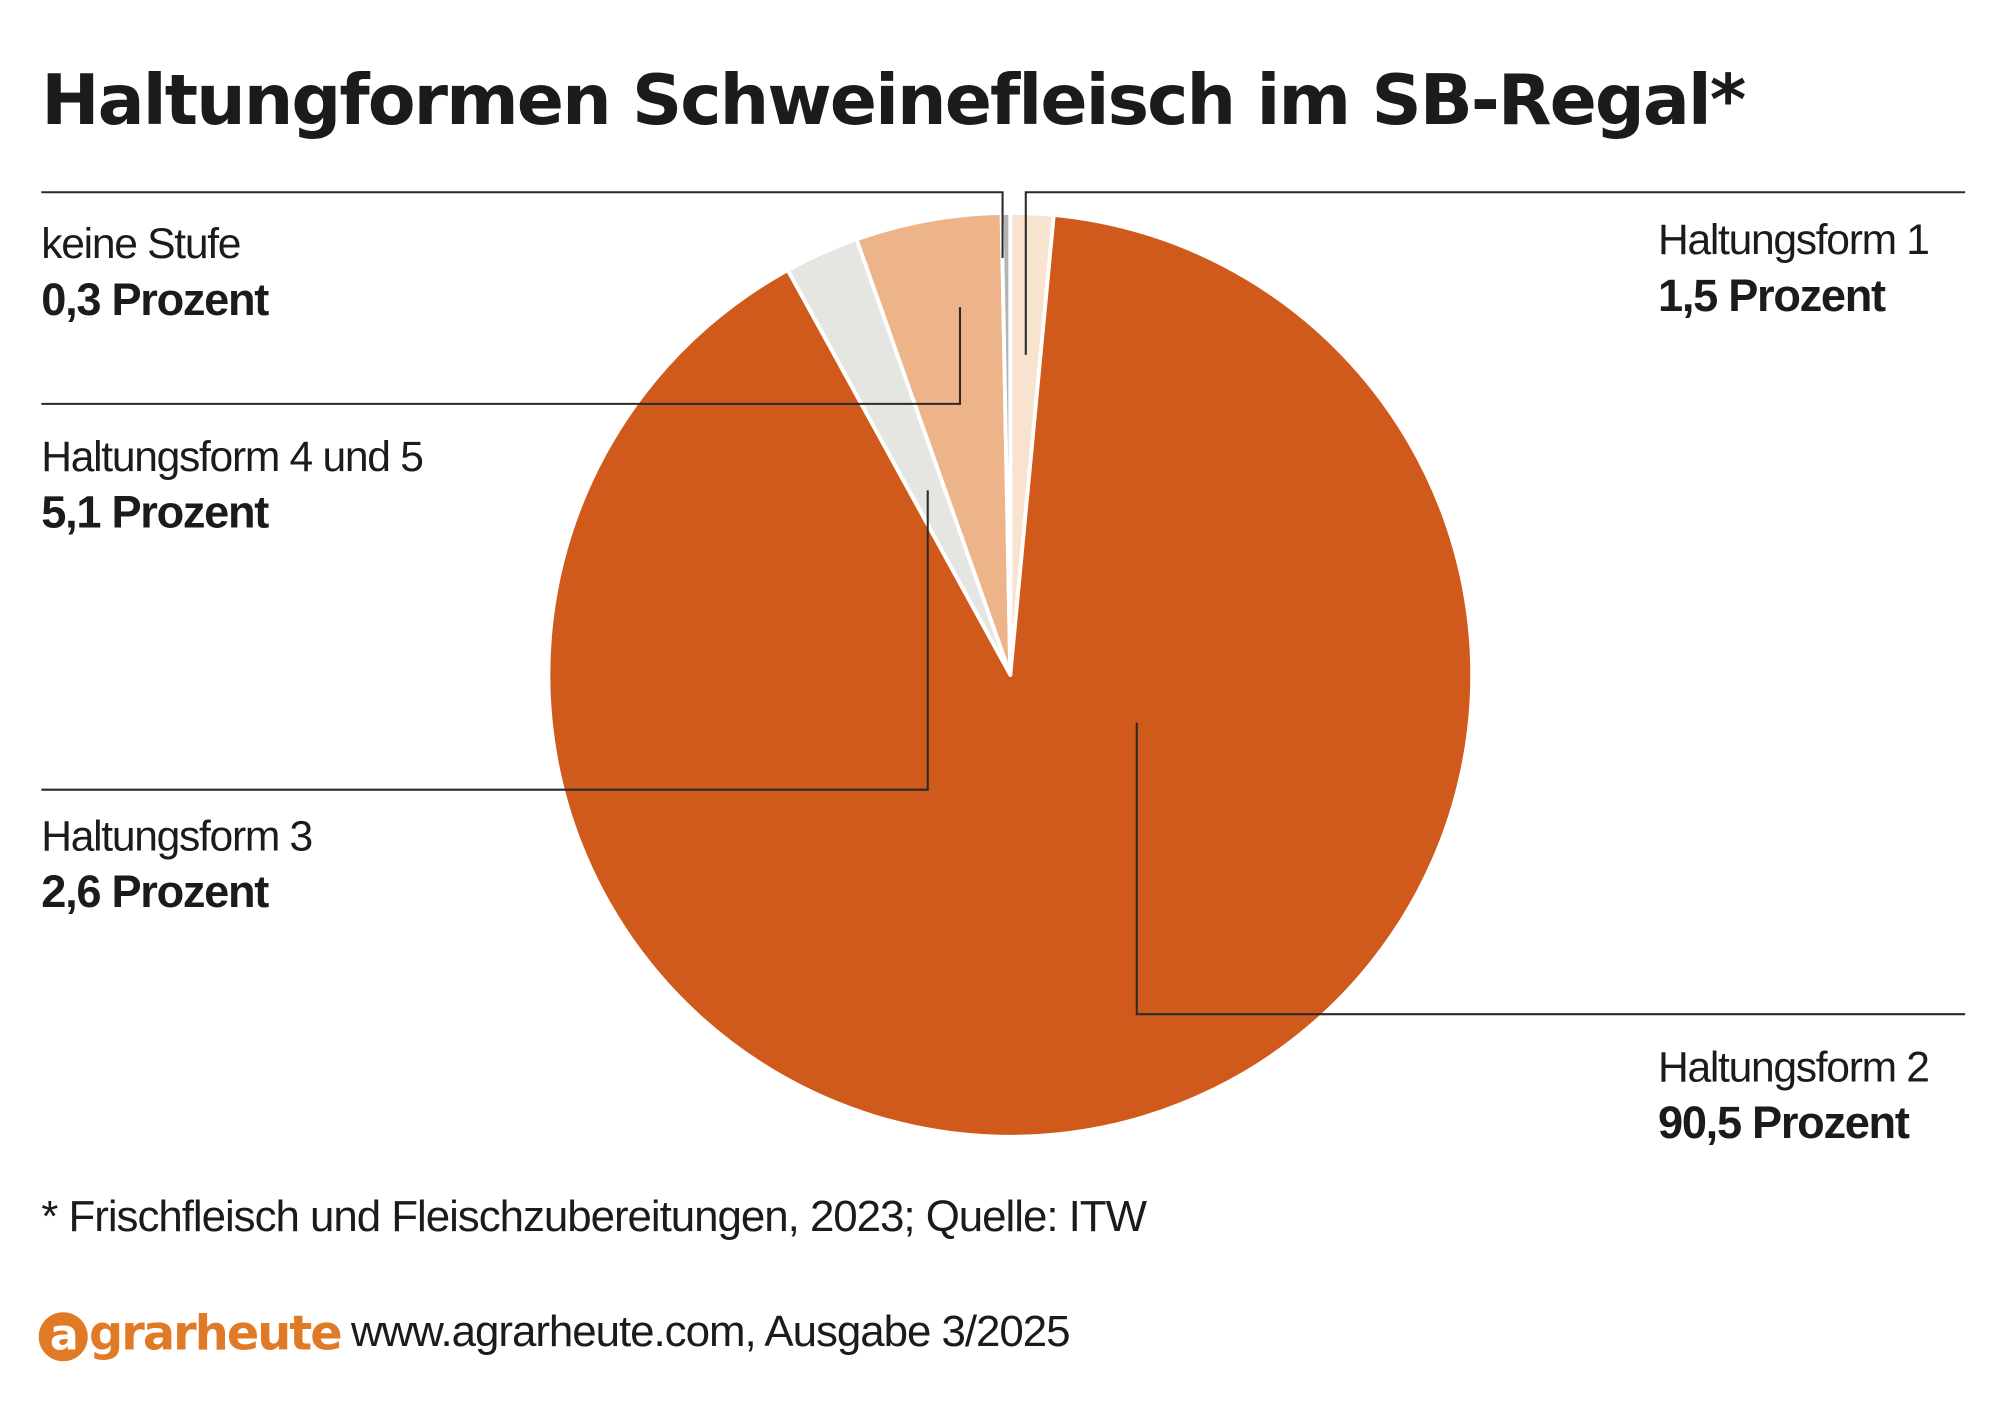 The width and height of the screenshot is (2000, 1405). What do you see at coordinates (155, 513) in the screenshot?
I see `slice-value-haltungsform-4-und-5: 5,1 Prozent` at bounding box center [155, 513].